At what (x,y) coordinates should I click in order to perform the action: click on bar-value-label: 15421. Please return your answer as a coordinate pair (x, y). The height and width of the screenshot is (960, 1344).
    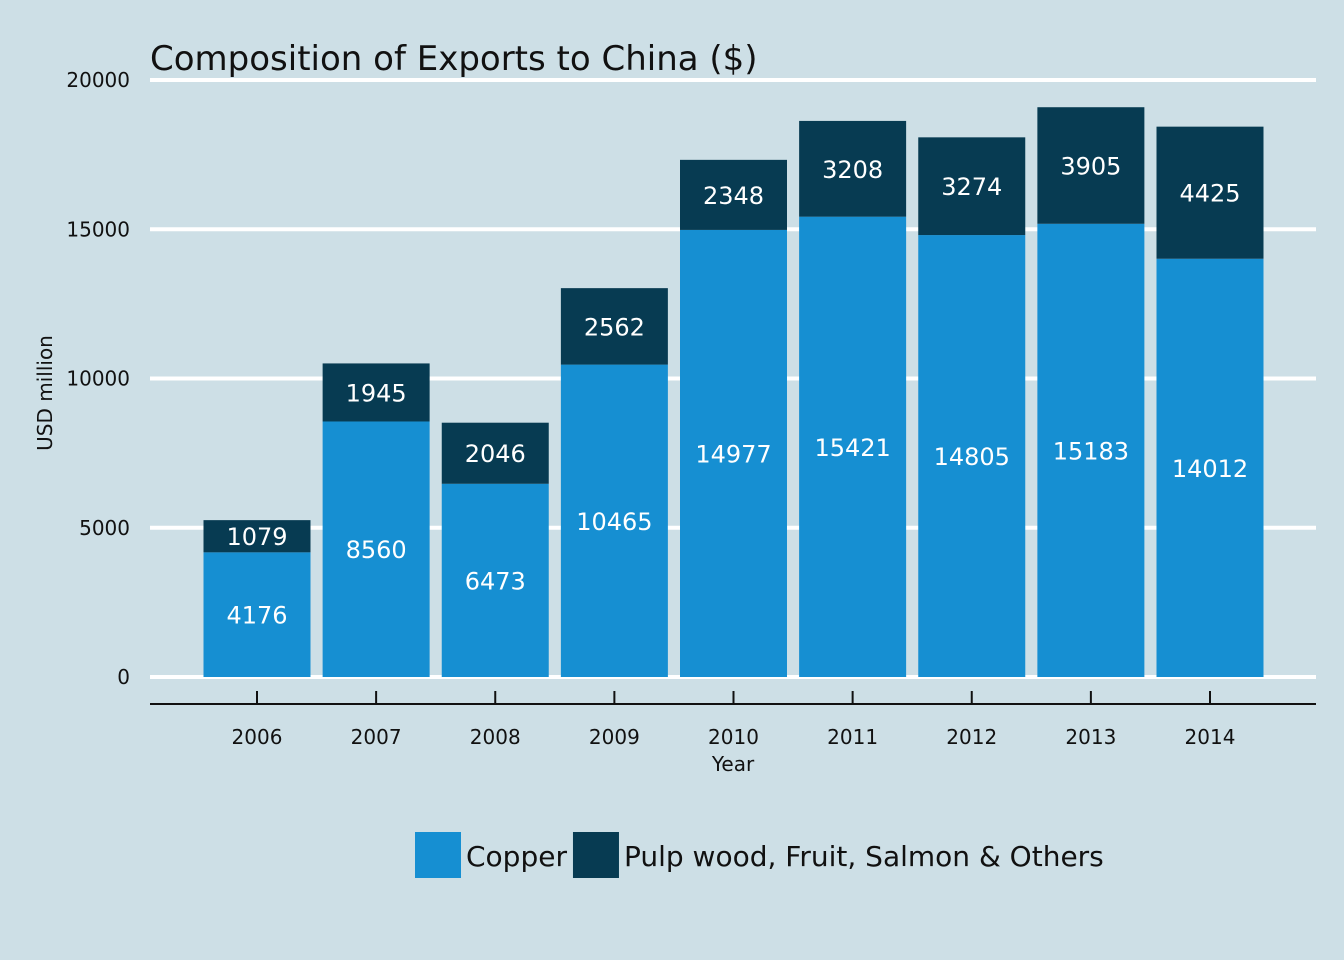
    Looking at the image, I should click on (852, 448).